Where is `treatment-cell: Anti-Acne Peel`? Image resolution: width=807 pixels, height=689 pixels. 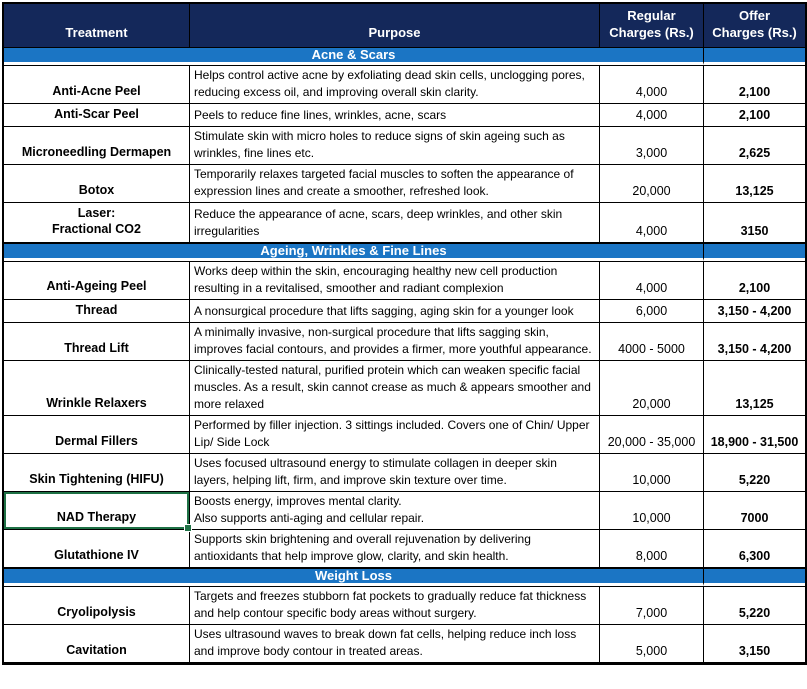 treatment-cell: Anti-Acne Peel is located at coordinates (97, 84).